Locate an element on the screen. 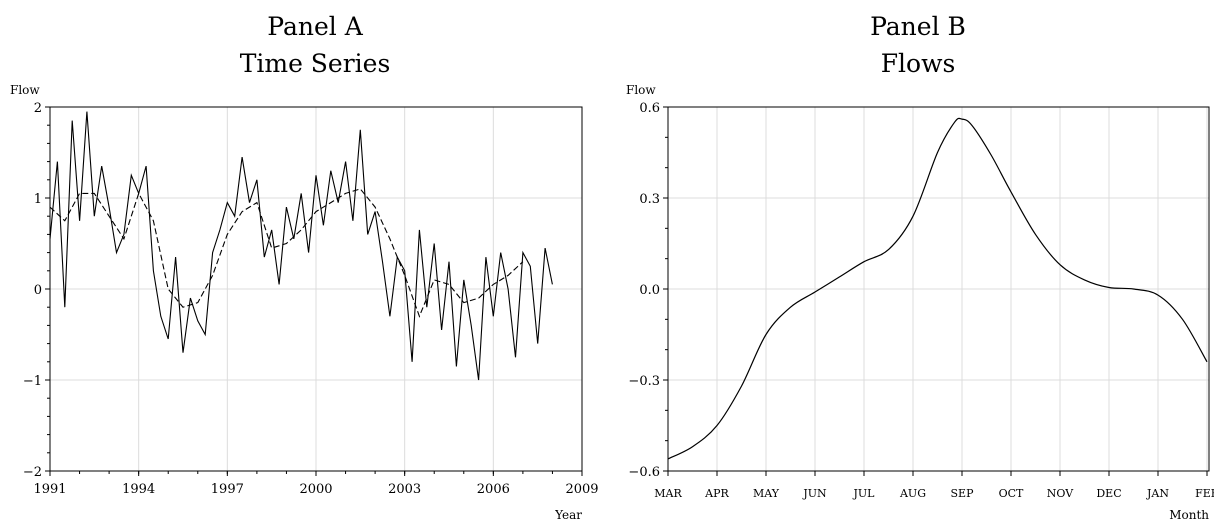 Image resolution: width=1214 pixels, height=525 pixels. panel-b-xtick-label: APR is located at coordinates (716, 493).